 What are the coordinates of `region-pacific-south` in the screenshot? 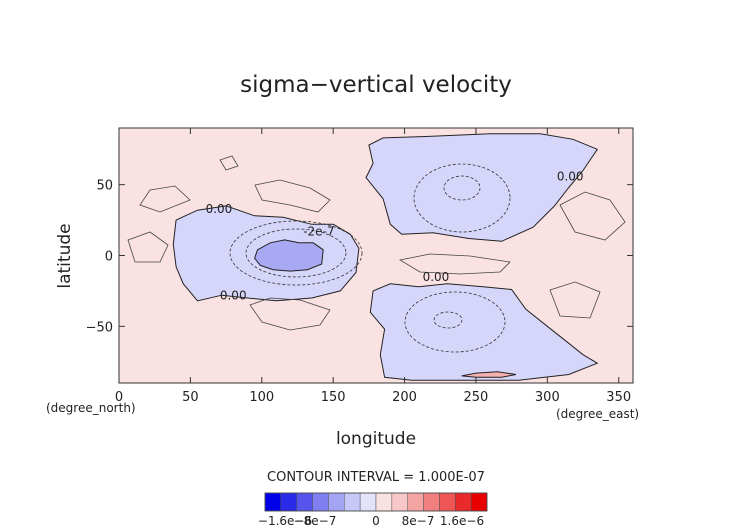 It's located at (484, 332).